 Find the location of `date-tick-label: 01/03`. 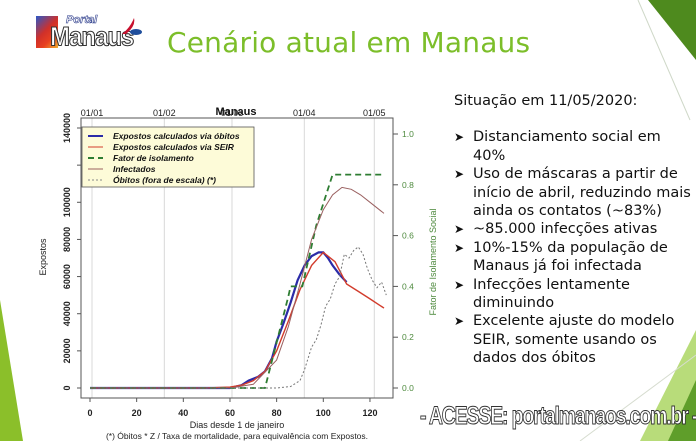

date-tick-label: 01/03 is located at coordinates (232, 113).